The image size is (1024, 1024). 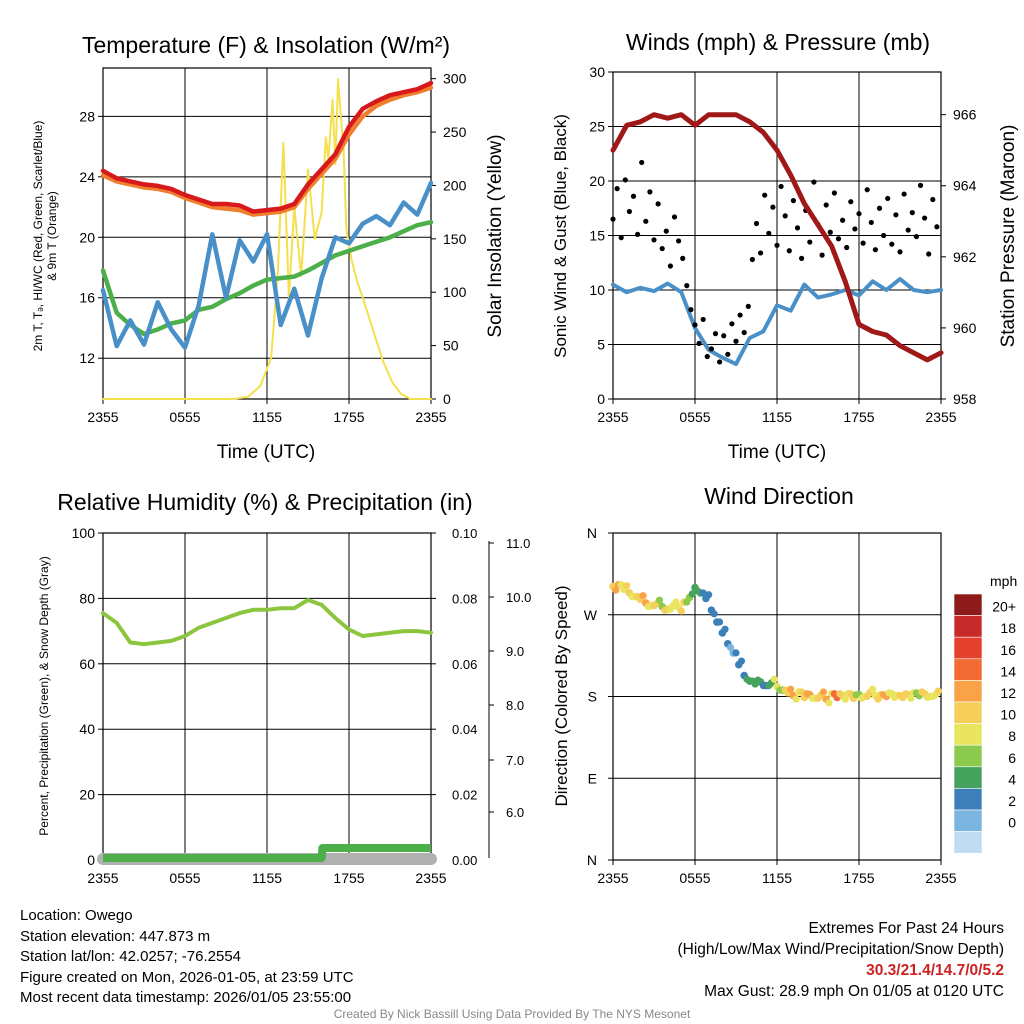 What do you see at coordinates (266, 452) in the screenshot?
I see `temperature-x-label: Time (UTC)` at bounding box center [266, 452].